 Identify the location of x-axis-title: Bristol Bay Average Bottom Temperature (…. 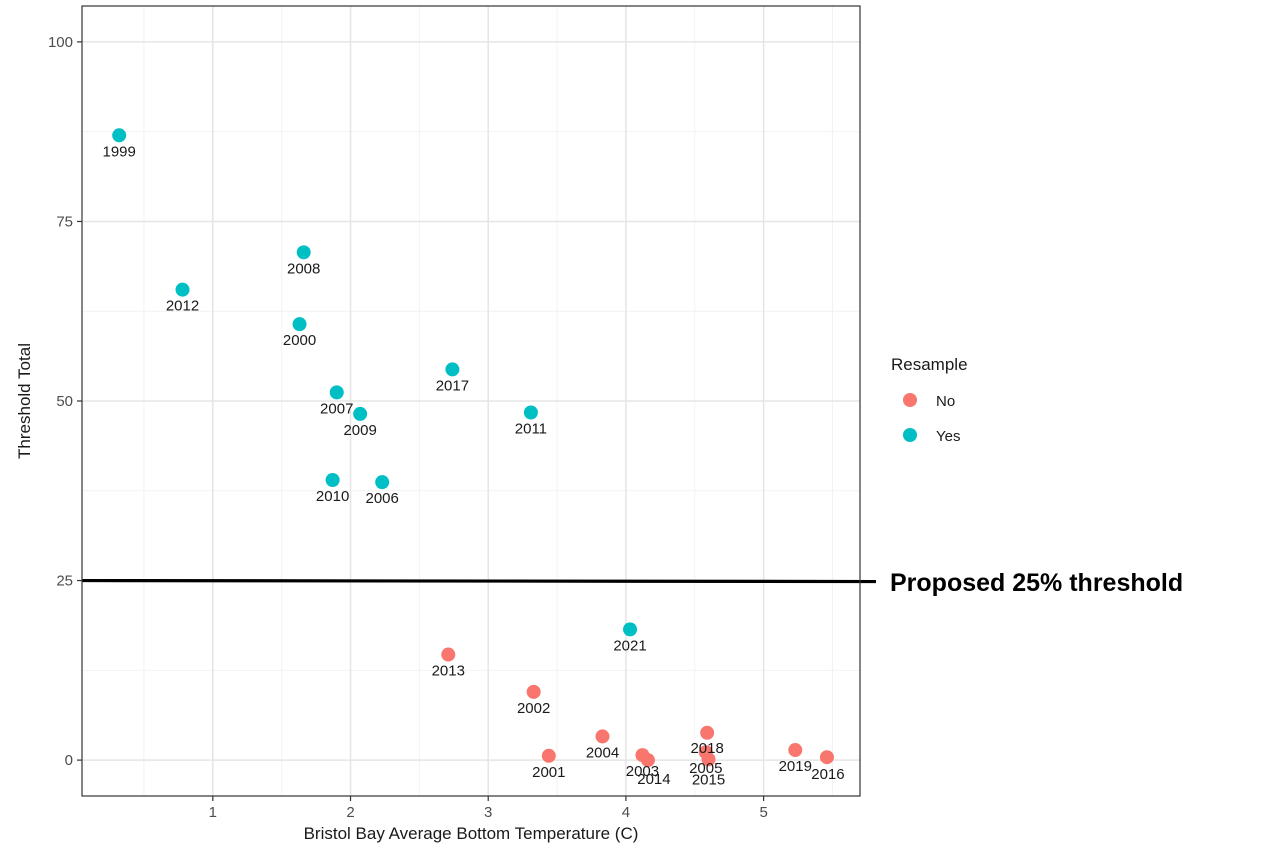
(471, 833).